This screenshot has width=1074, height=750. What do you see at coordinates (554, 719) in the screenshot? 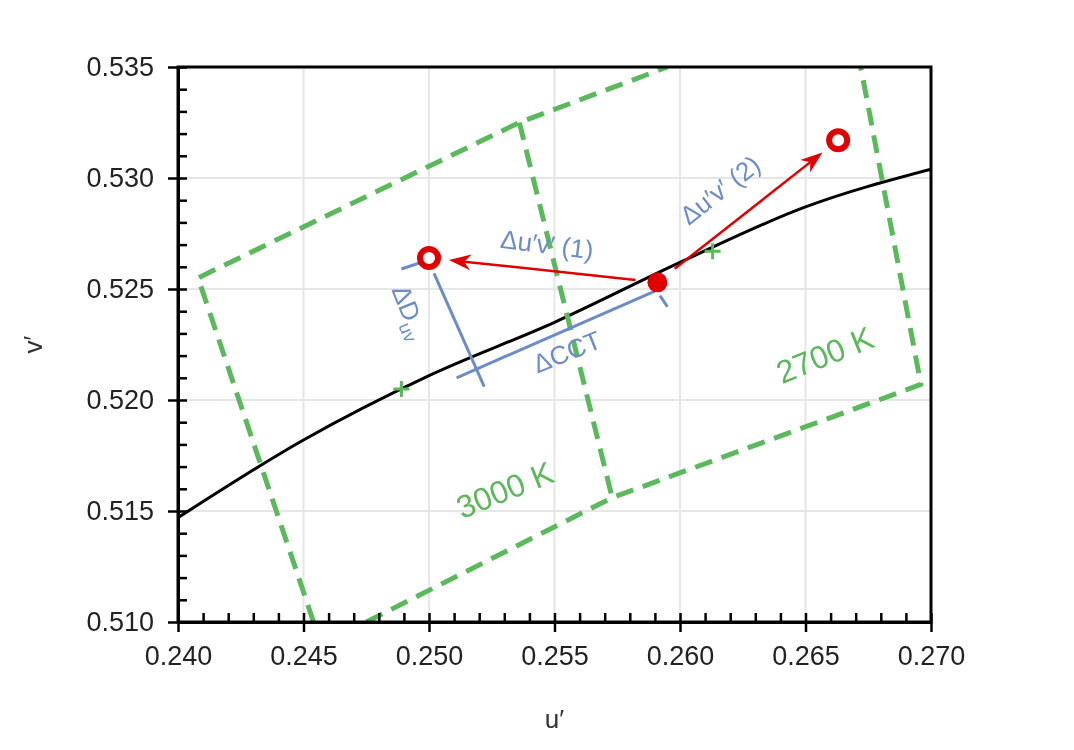
I see `x-axis-title: u′` at bounding box center [554, 719].